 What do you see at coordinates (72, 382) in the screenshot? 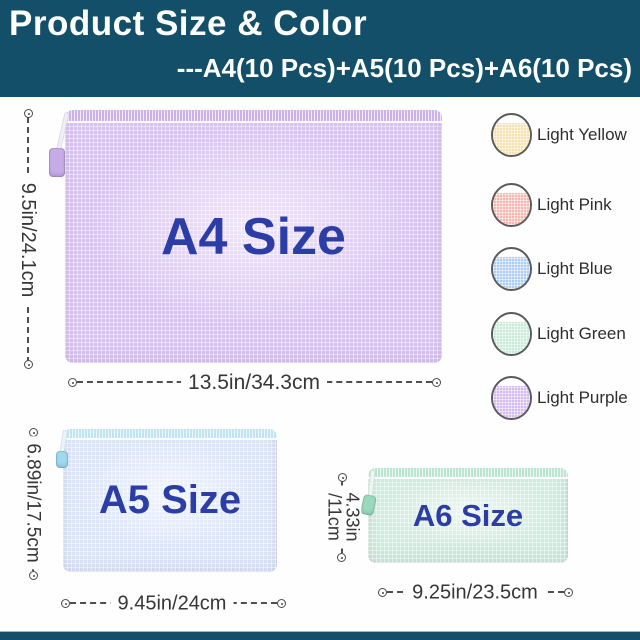
I see `dim-a4-width-endpoint-left` at bounding box center [72, 382].